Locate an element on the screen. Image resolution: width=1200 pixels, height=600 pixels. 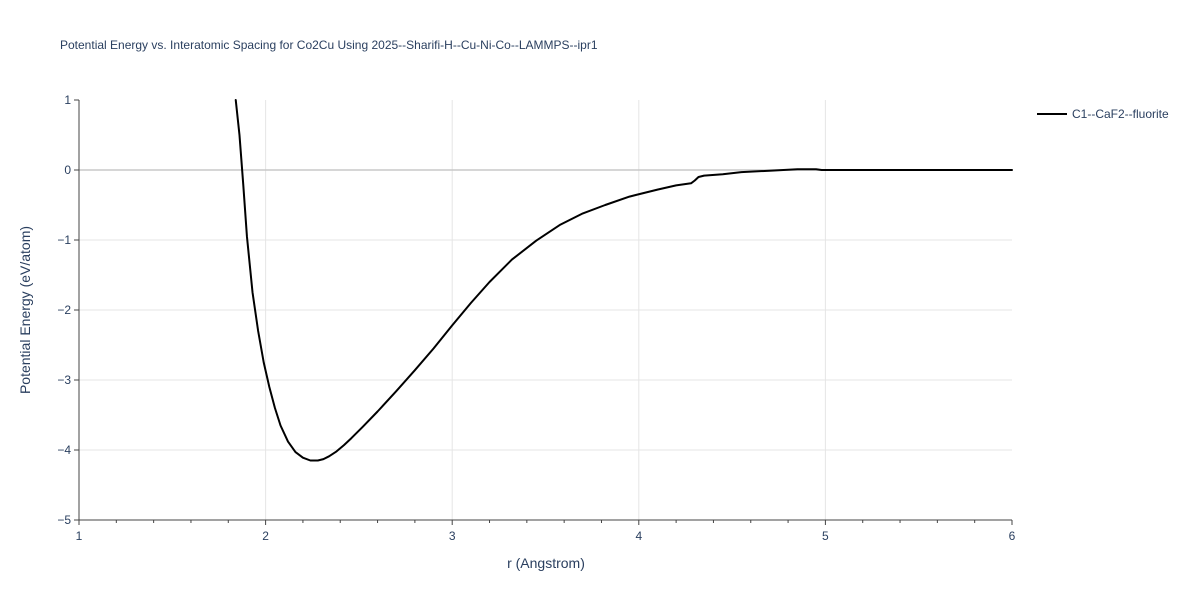
y-tick-label: −3 is located at coordinates (64, 380).